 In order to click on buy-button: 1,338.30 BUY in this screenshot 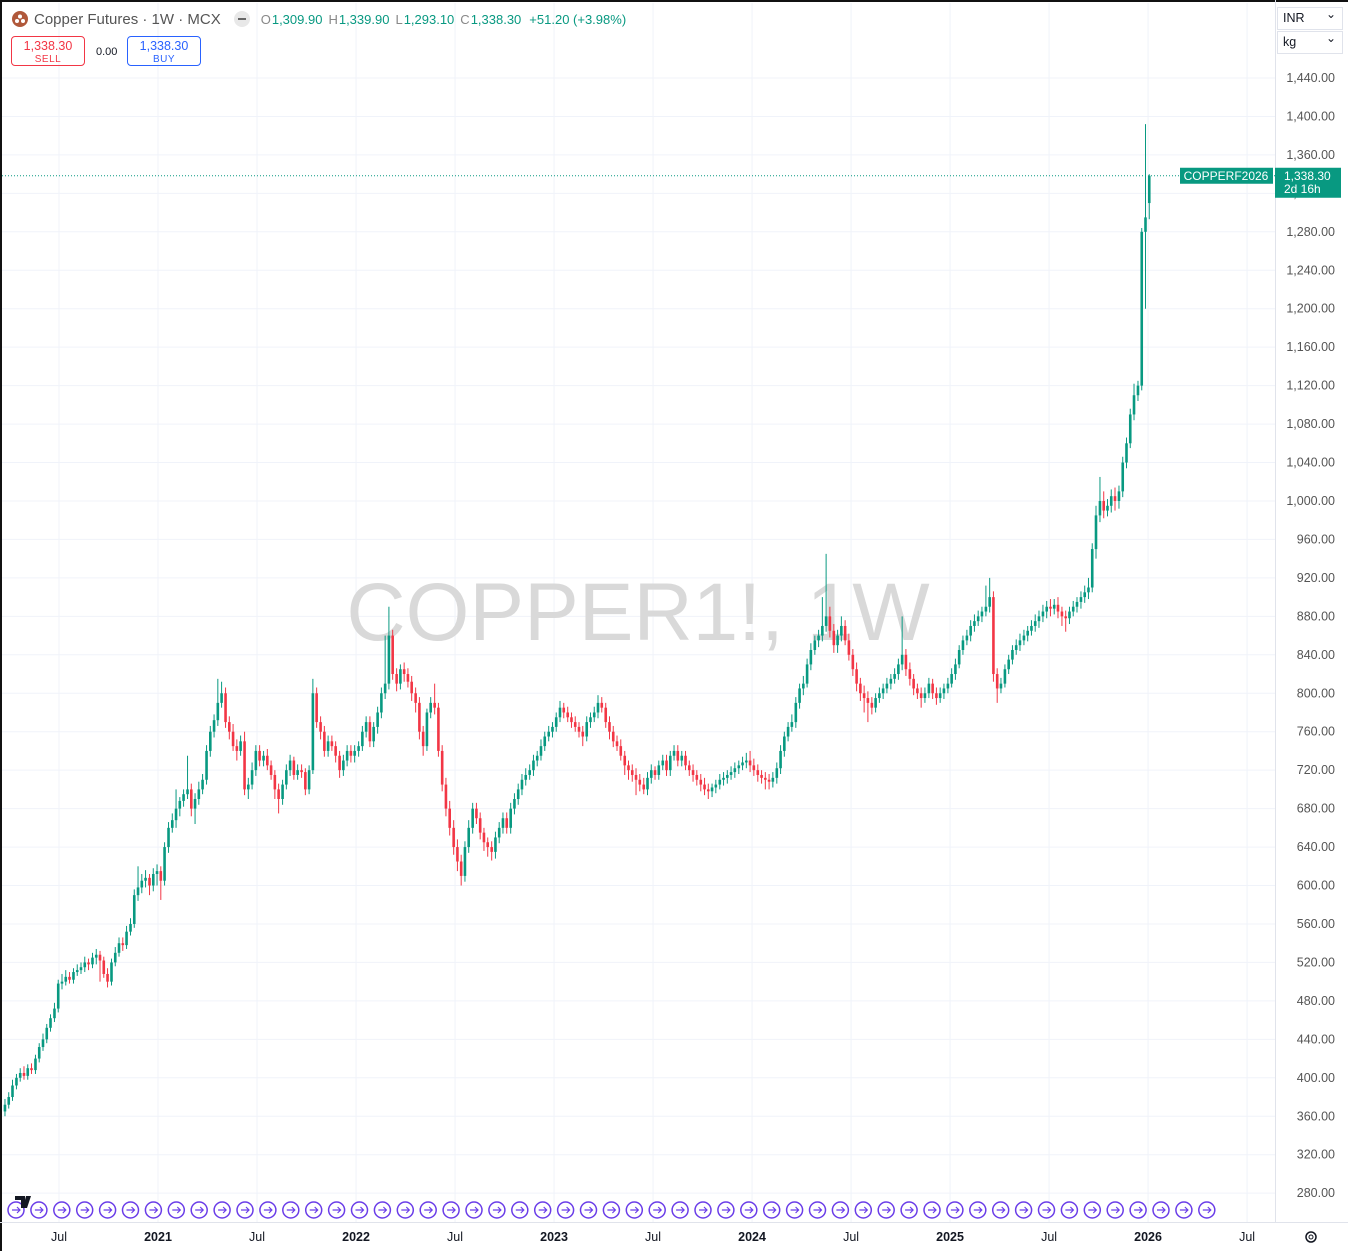, I will do `click(164, 51)`.